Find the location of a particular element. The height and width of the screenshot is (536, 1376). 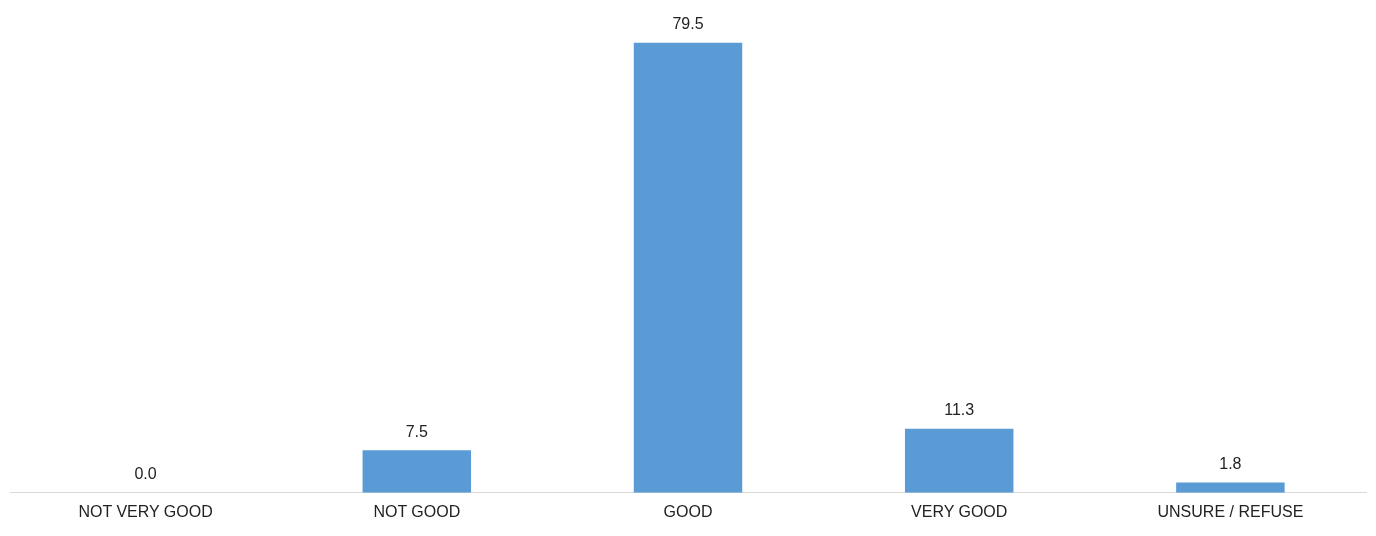

x-tick-label: NOT VERY GOOD is located at coordinates (145, 511).